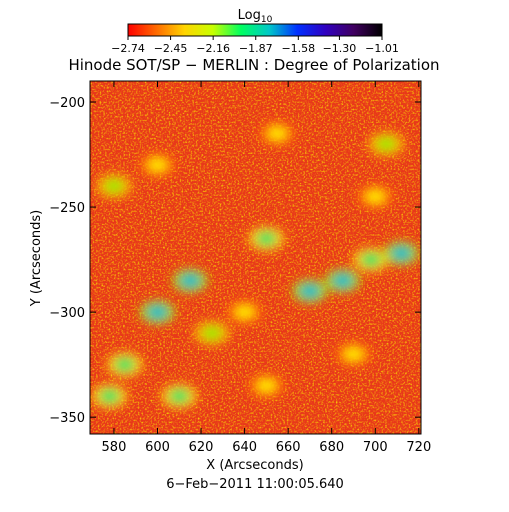 The width and height of the screenshot is (509, 512). What do you see at coordinates (67, 418) in the screenshot?
I see `y-tick-label: −350` at bounding box center [67, 418].